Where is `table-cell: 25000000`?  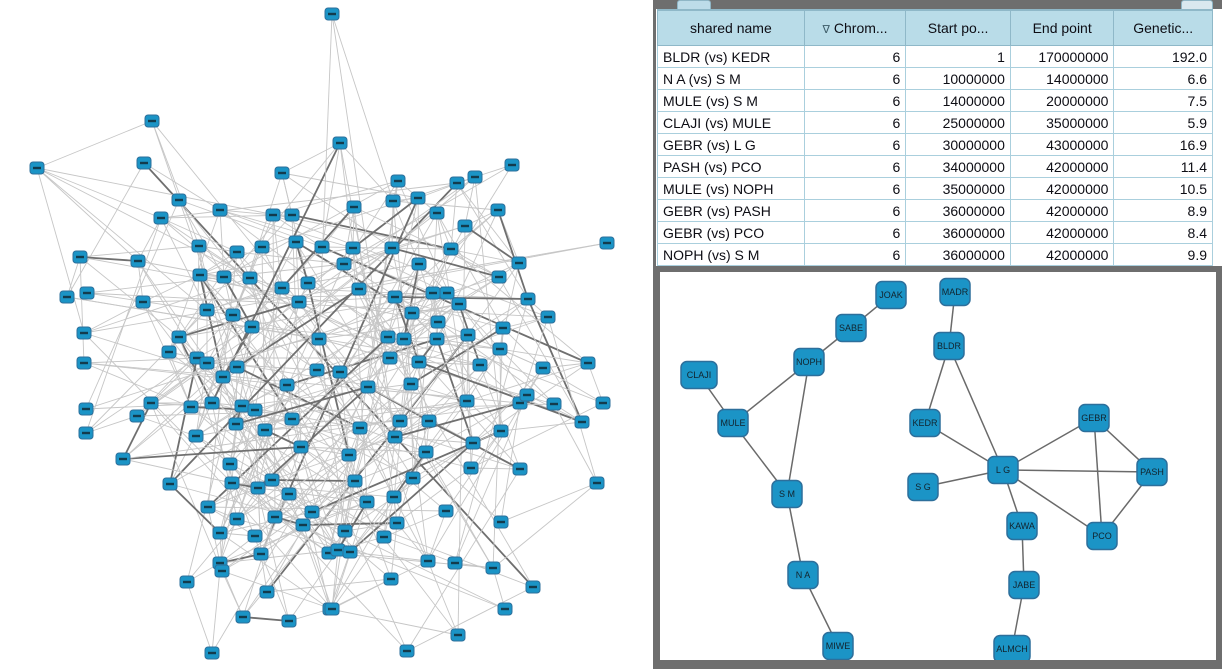 table-cell: 25000000 is located at coordinates (958, 122).